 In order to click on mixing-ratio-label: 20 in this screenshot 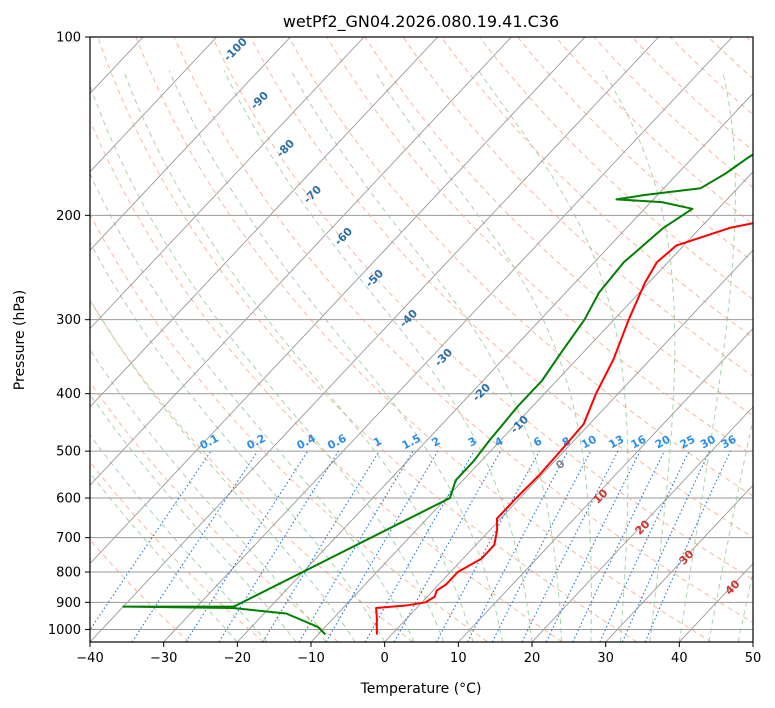, I will do `click(663, 442)`.